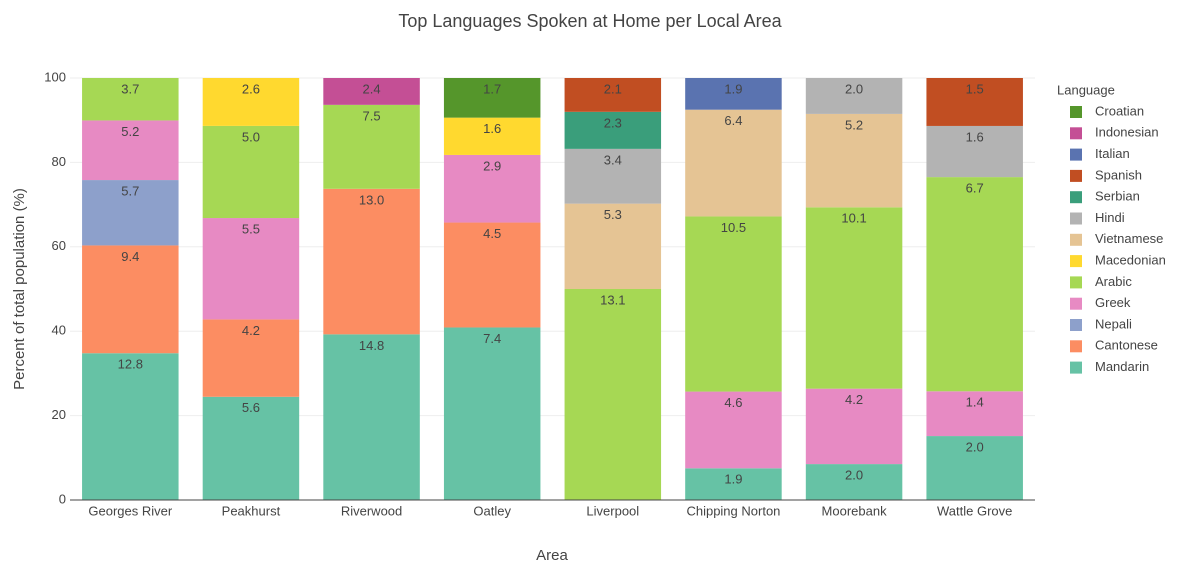 This screenshot has width=1177, height=564. Describe the element at coordinates (19, 289) in the screenshot. I see `y-axis-title: Percent of total population (%)` at that location.